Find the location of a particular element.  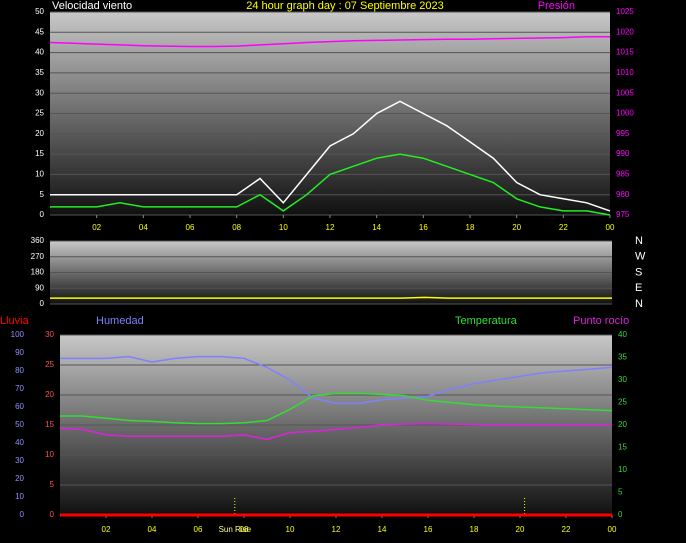

y2-tick-label: 0 is located at coordinates (620, 514).